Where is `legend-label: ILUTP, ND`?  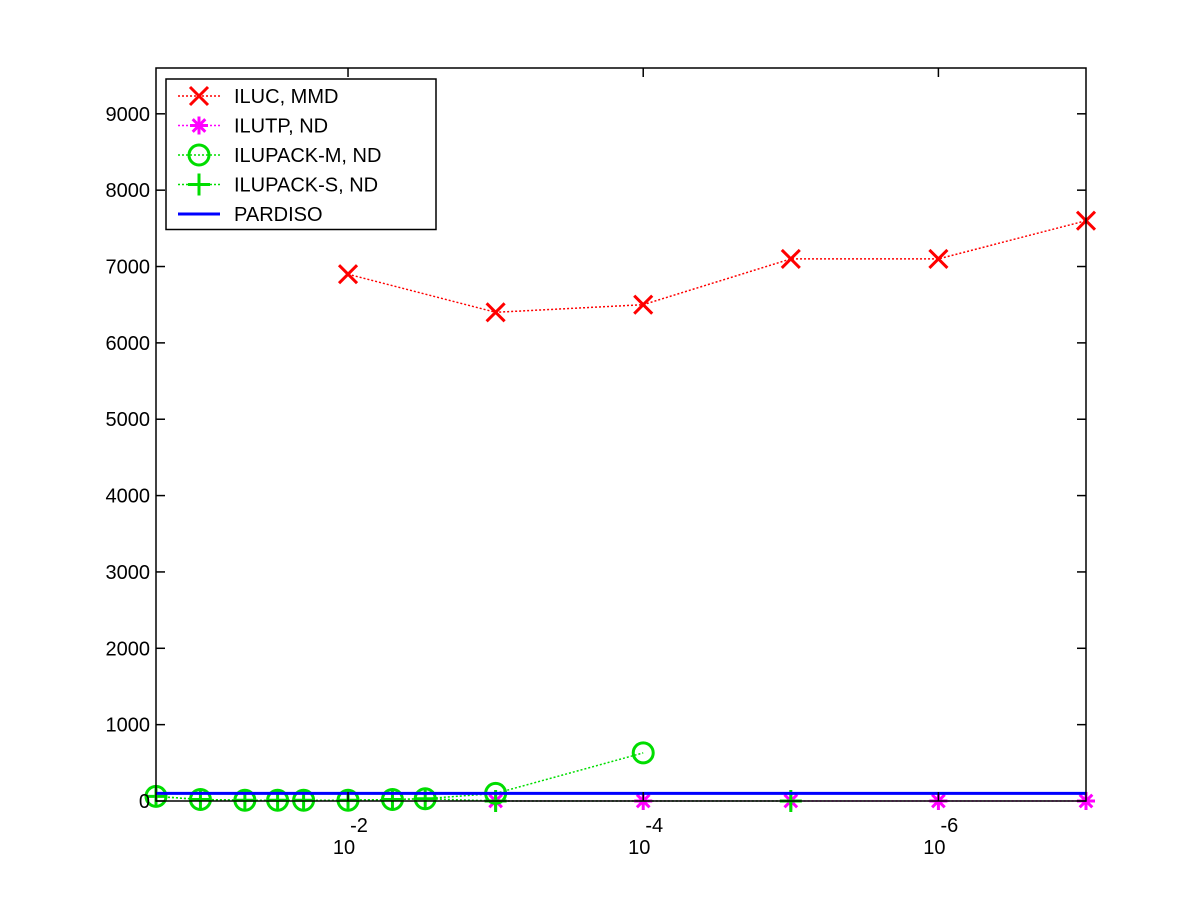 legend-label: ILUTP, ND is located at coordinates (281, 127).